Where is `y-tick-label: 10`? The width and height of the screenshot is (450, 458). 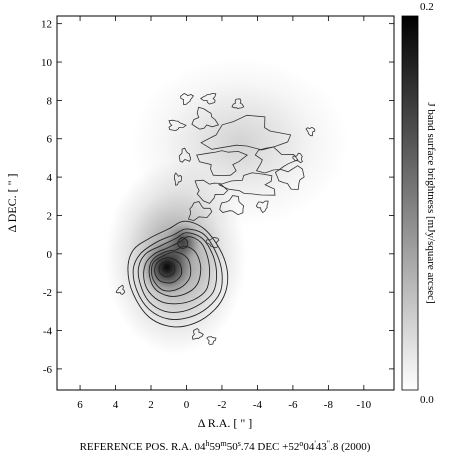
y-tick-label: 10 is located at coordinates (47, 63).